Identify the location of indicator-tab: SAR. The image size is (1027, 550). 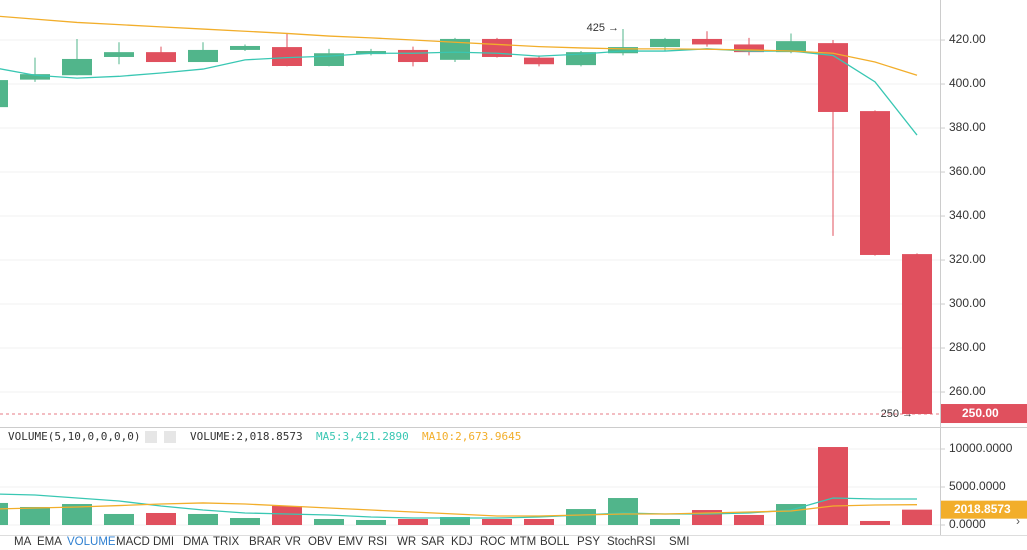
(433, 542).